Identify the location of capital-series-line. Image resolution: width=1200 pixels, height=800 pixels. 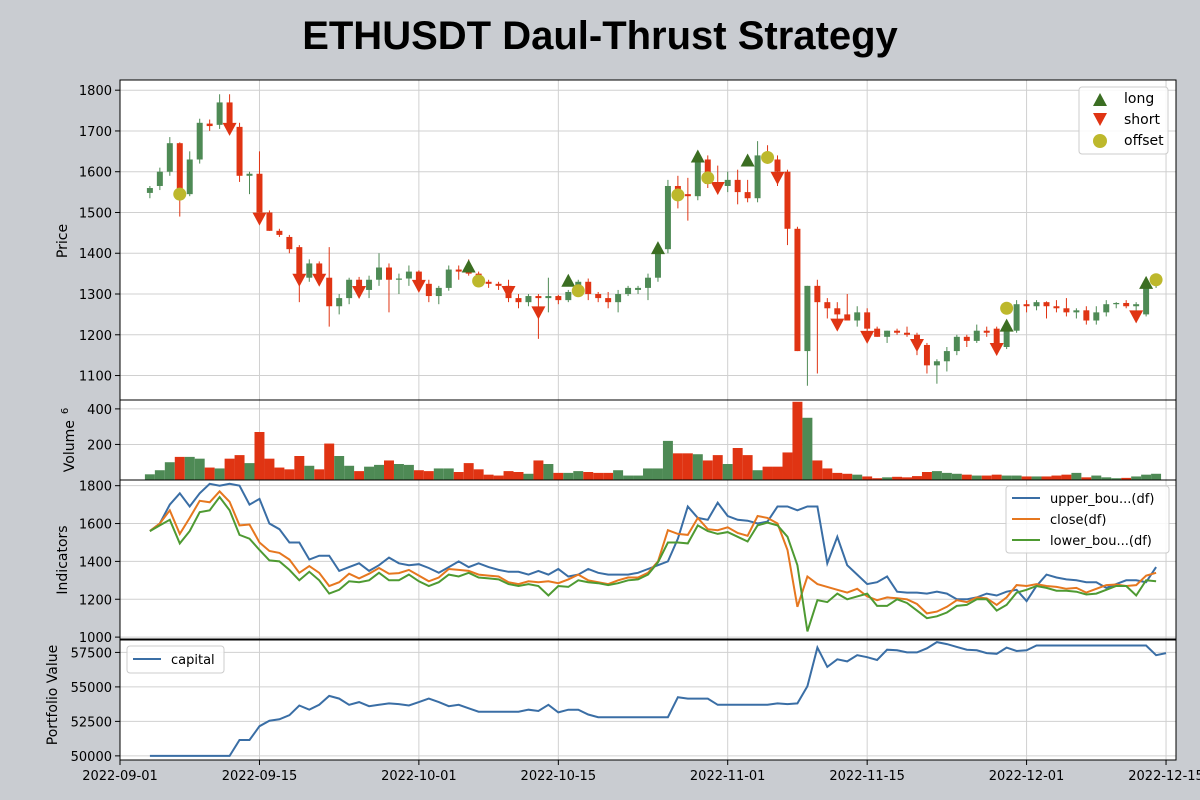
(658, 699).